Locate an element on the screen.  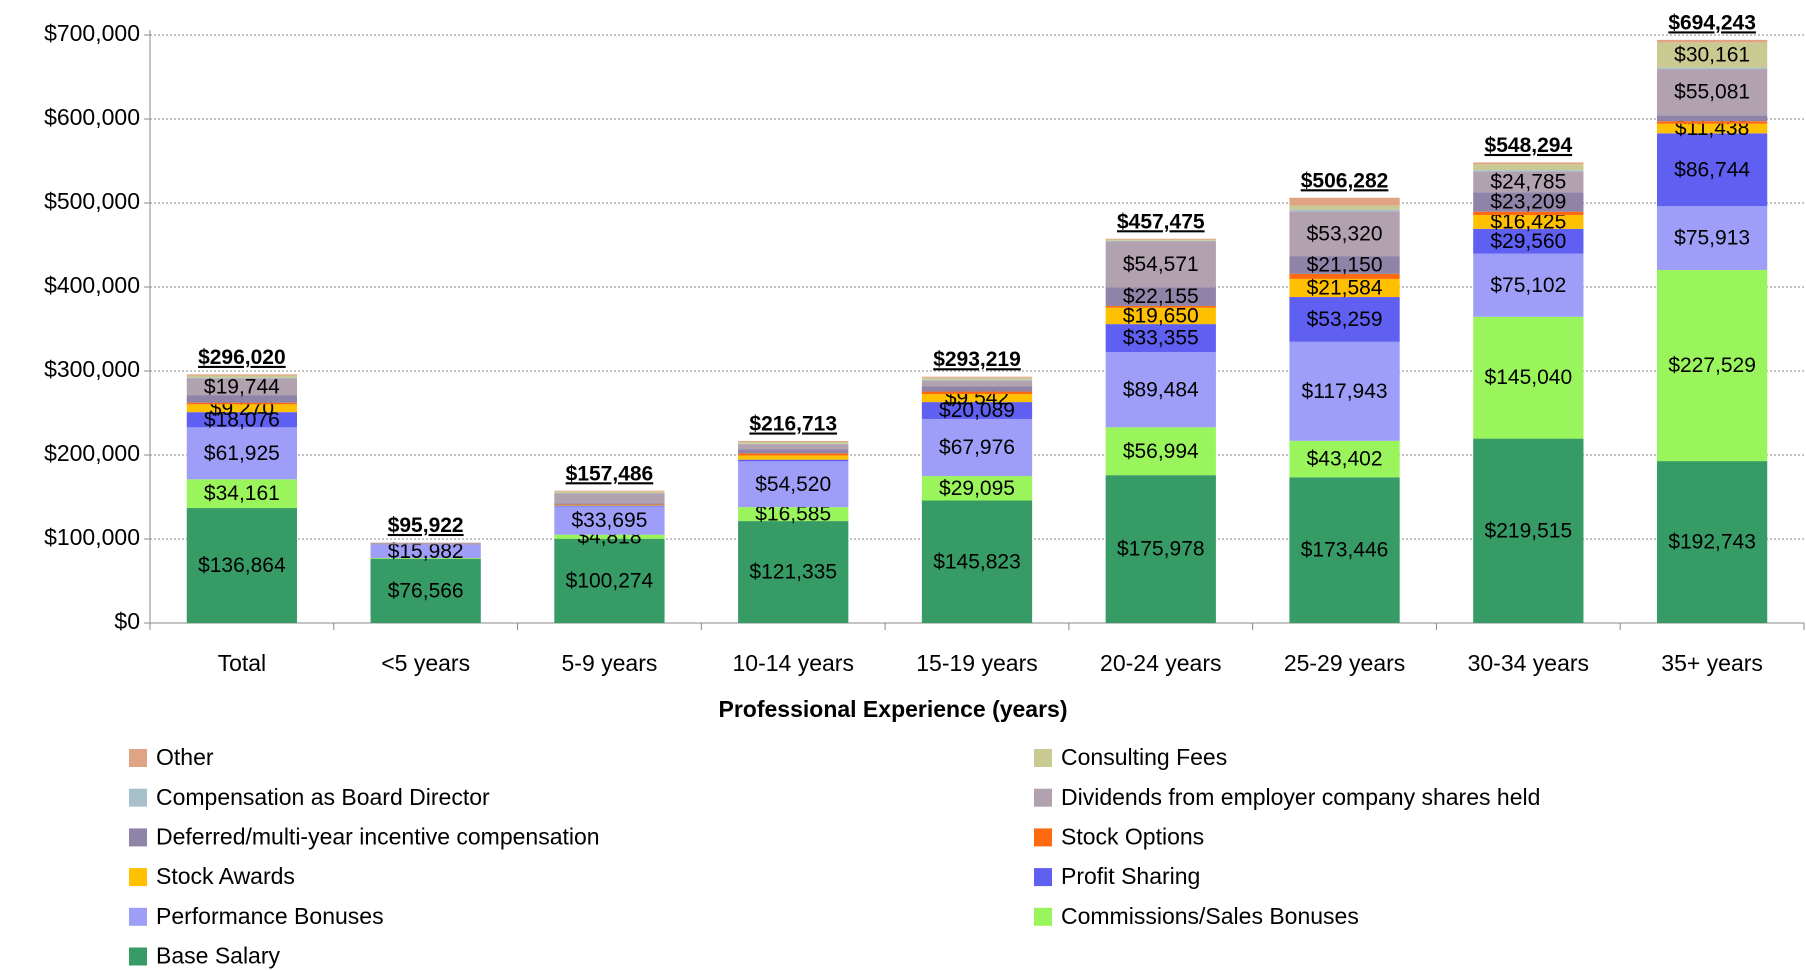
data-label: $75,102 is located at coordinates (1528, 285).